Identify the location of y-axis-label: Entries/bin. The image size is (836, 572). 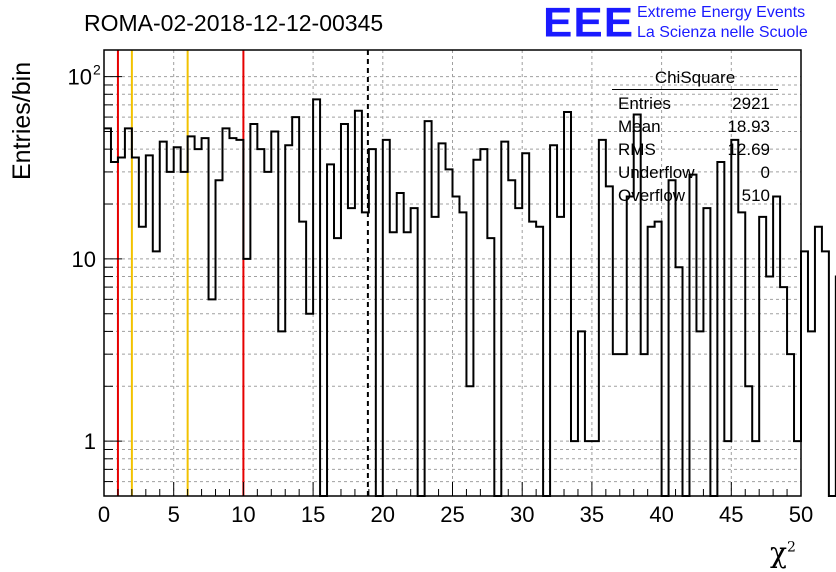
(22, 120).